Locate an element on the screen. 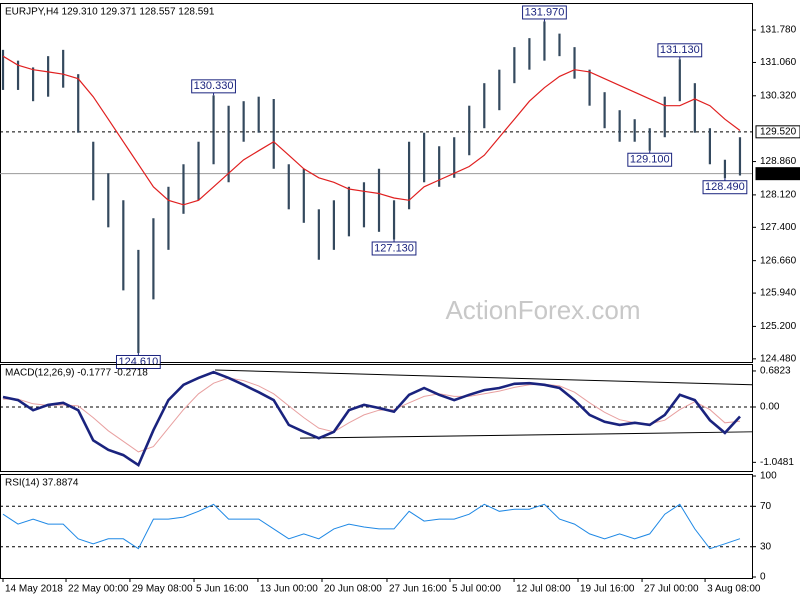  y-tick-label: 131.780 is located at coordinates (778, 30).